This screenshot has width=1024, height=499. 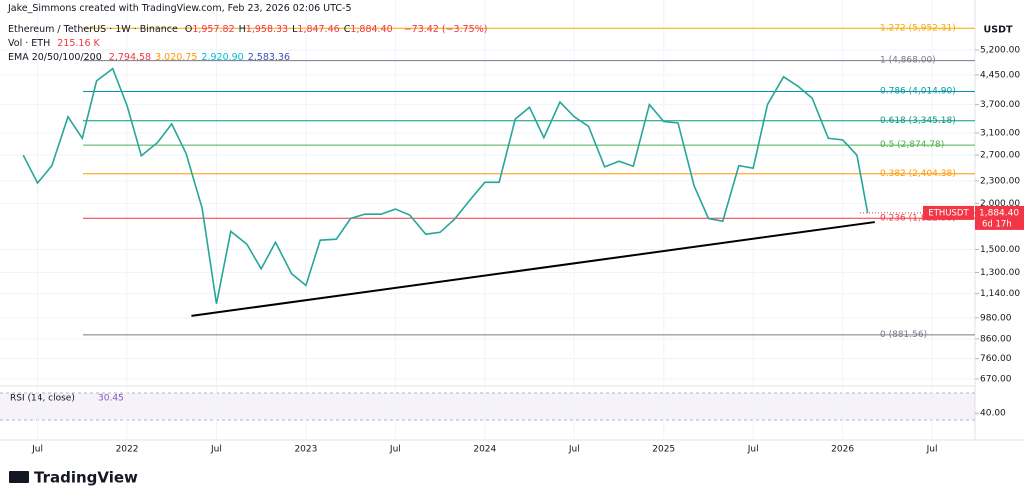 I want to click on volume-label: Vol · ETH, so click(x=29, y=43).